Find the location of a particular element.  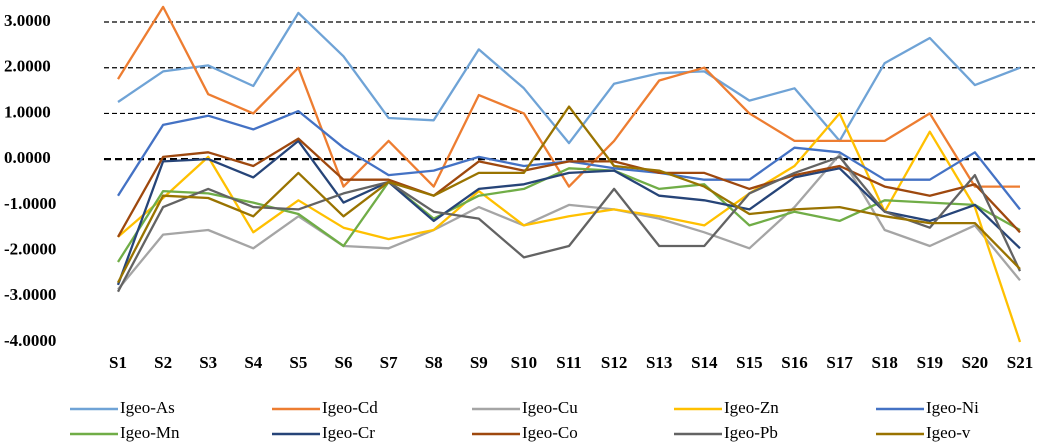

legend-label: Igeo-Ni is located at coordinates (952, 407).